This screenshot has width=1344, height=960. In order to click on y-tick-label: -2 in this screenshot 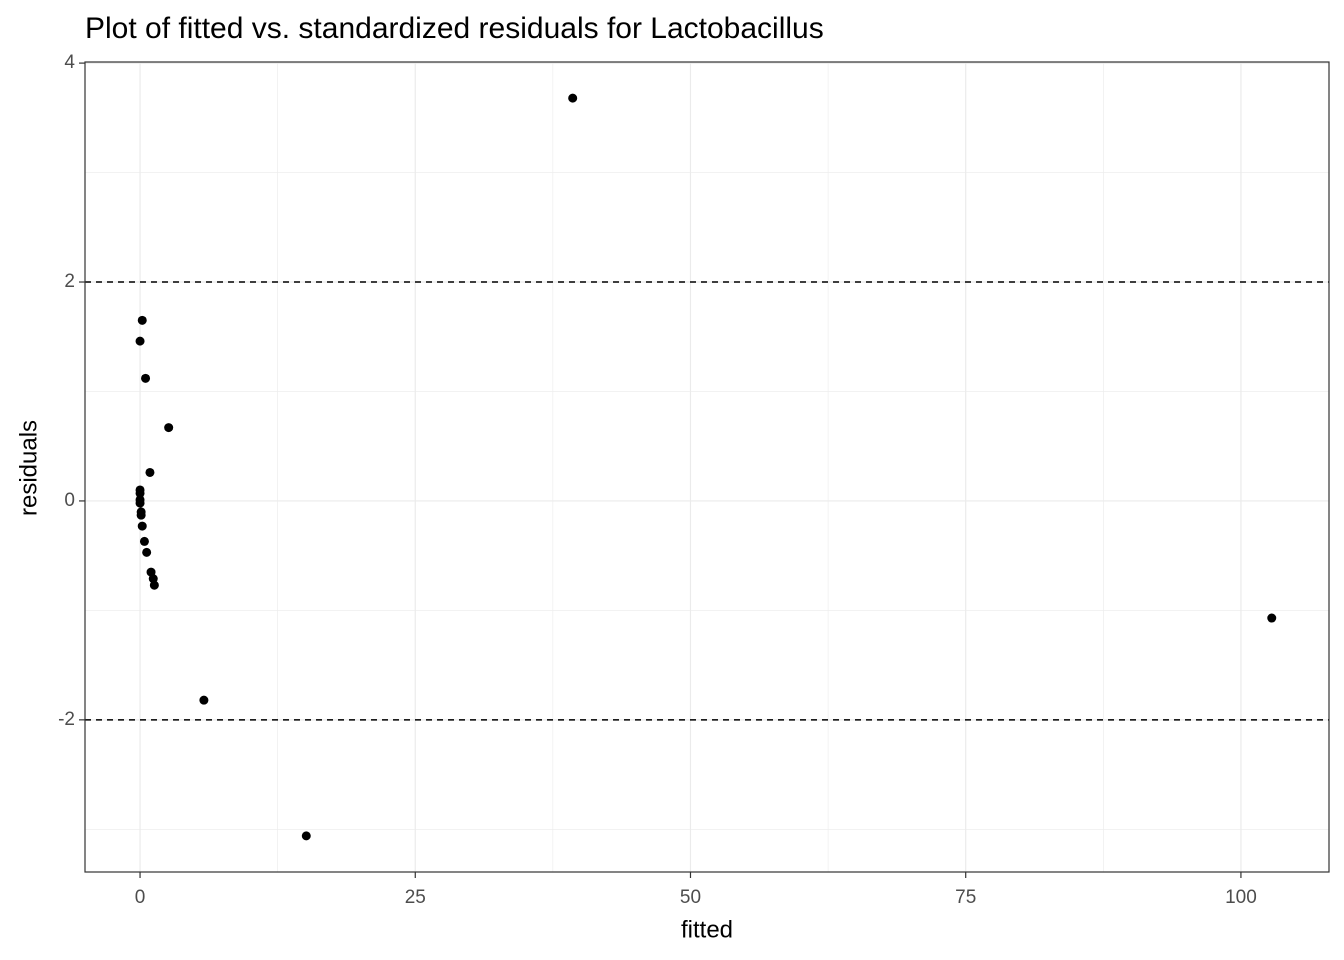, I will do `click(66, 719)`.